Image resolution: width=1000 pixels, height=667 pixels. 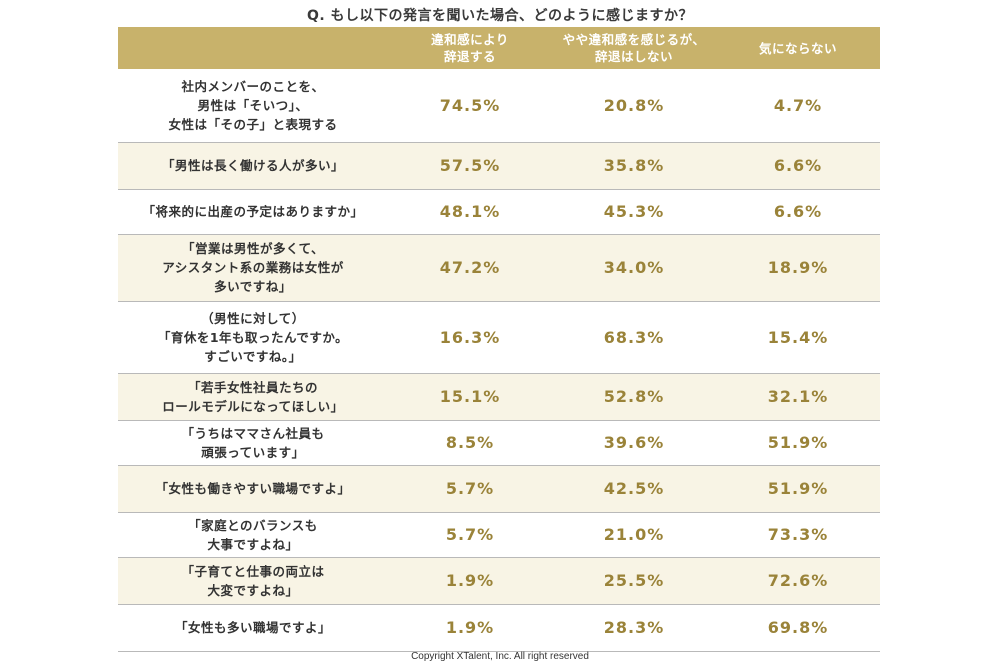 I want to click on chart-title: Q. もし以下の発言を聞いた場合、どのように感じますか？, so click(x=500, y=16).